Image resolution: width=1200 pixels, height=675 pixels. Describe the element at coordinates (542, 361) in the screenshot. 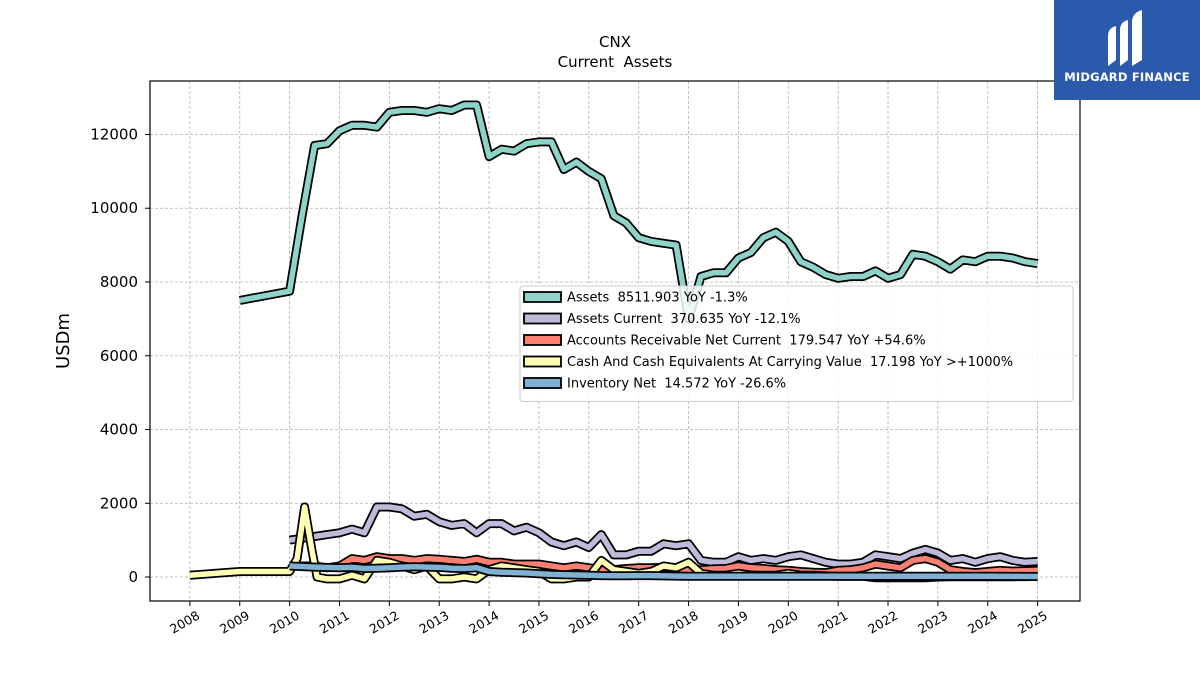

I see `legend-swatch-cash-and-cash-equivalents-at-carrying-value` at that location.